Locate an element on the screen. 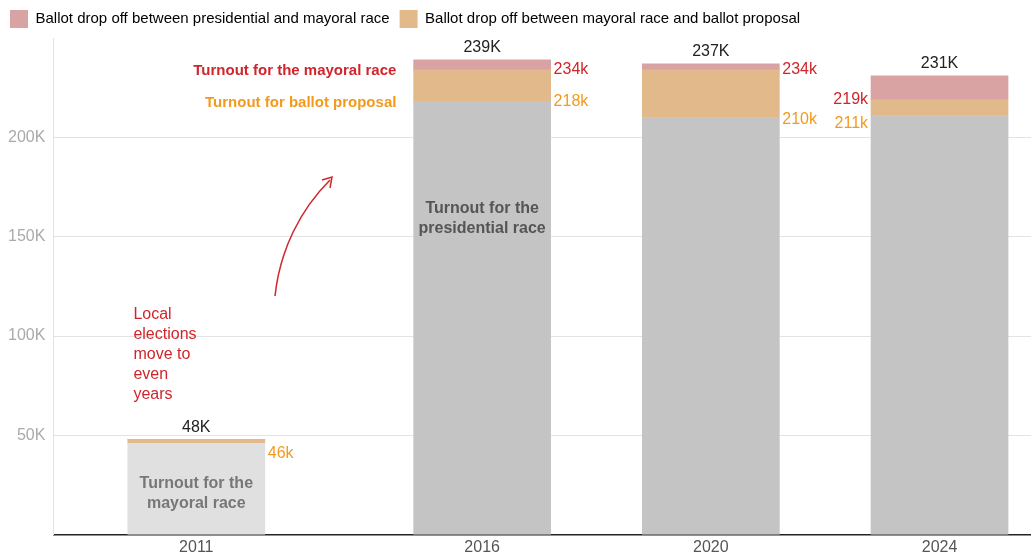 The width and height of the screenshot is (1031, 560). annotation: 46k is located at coordinates (281, 452).